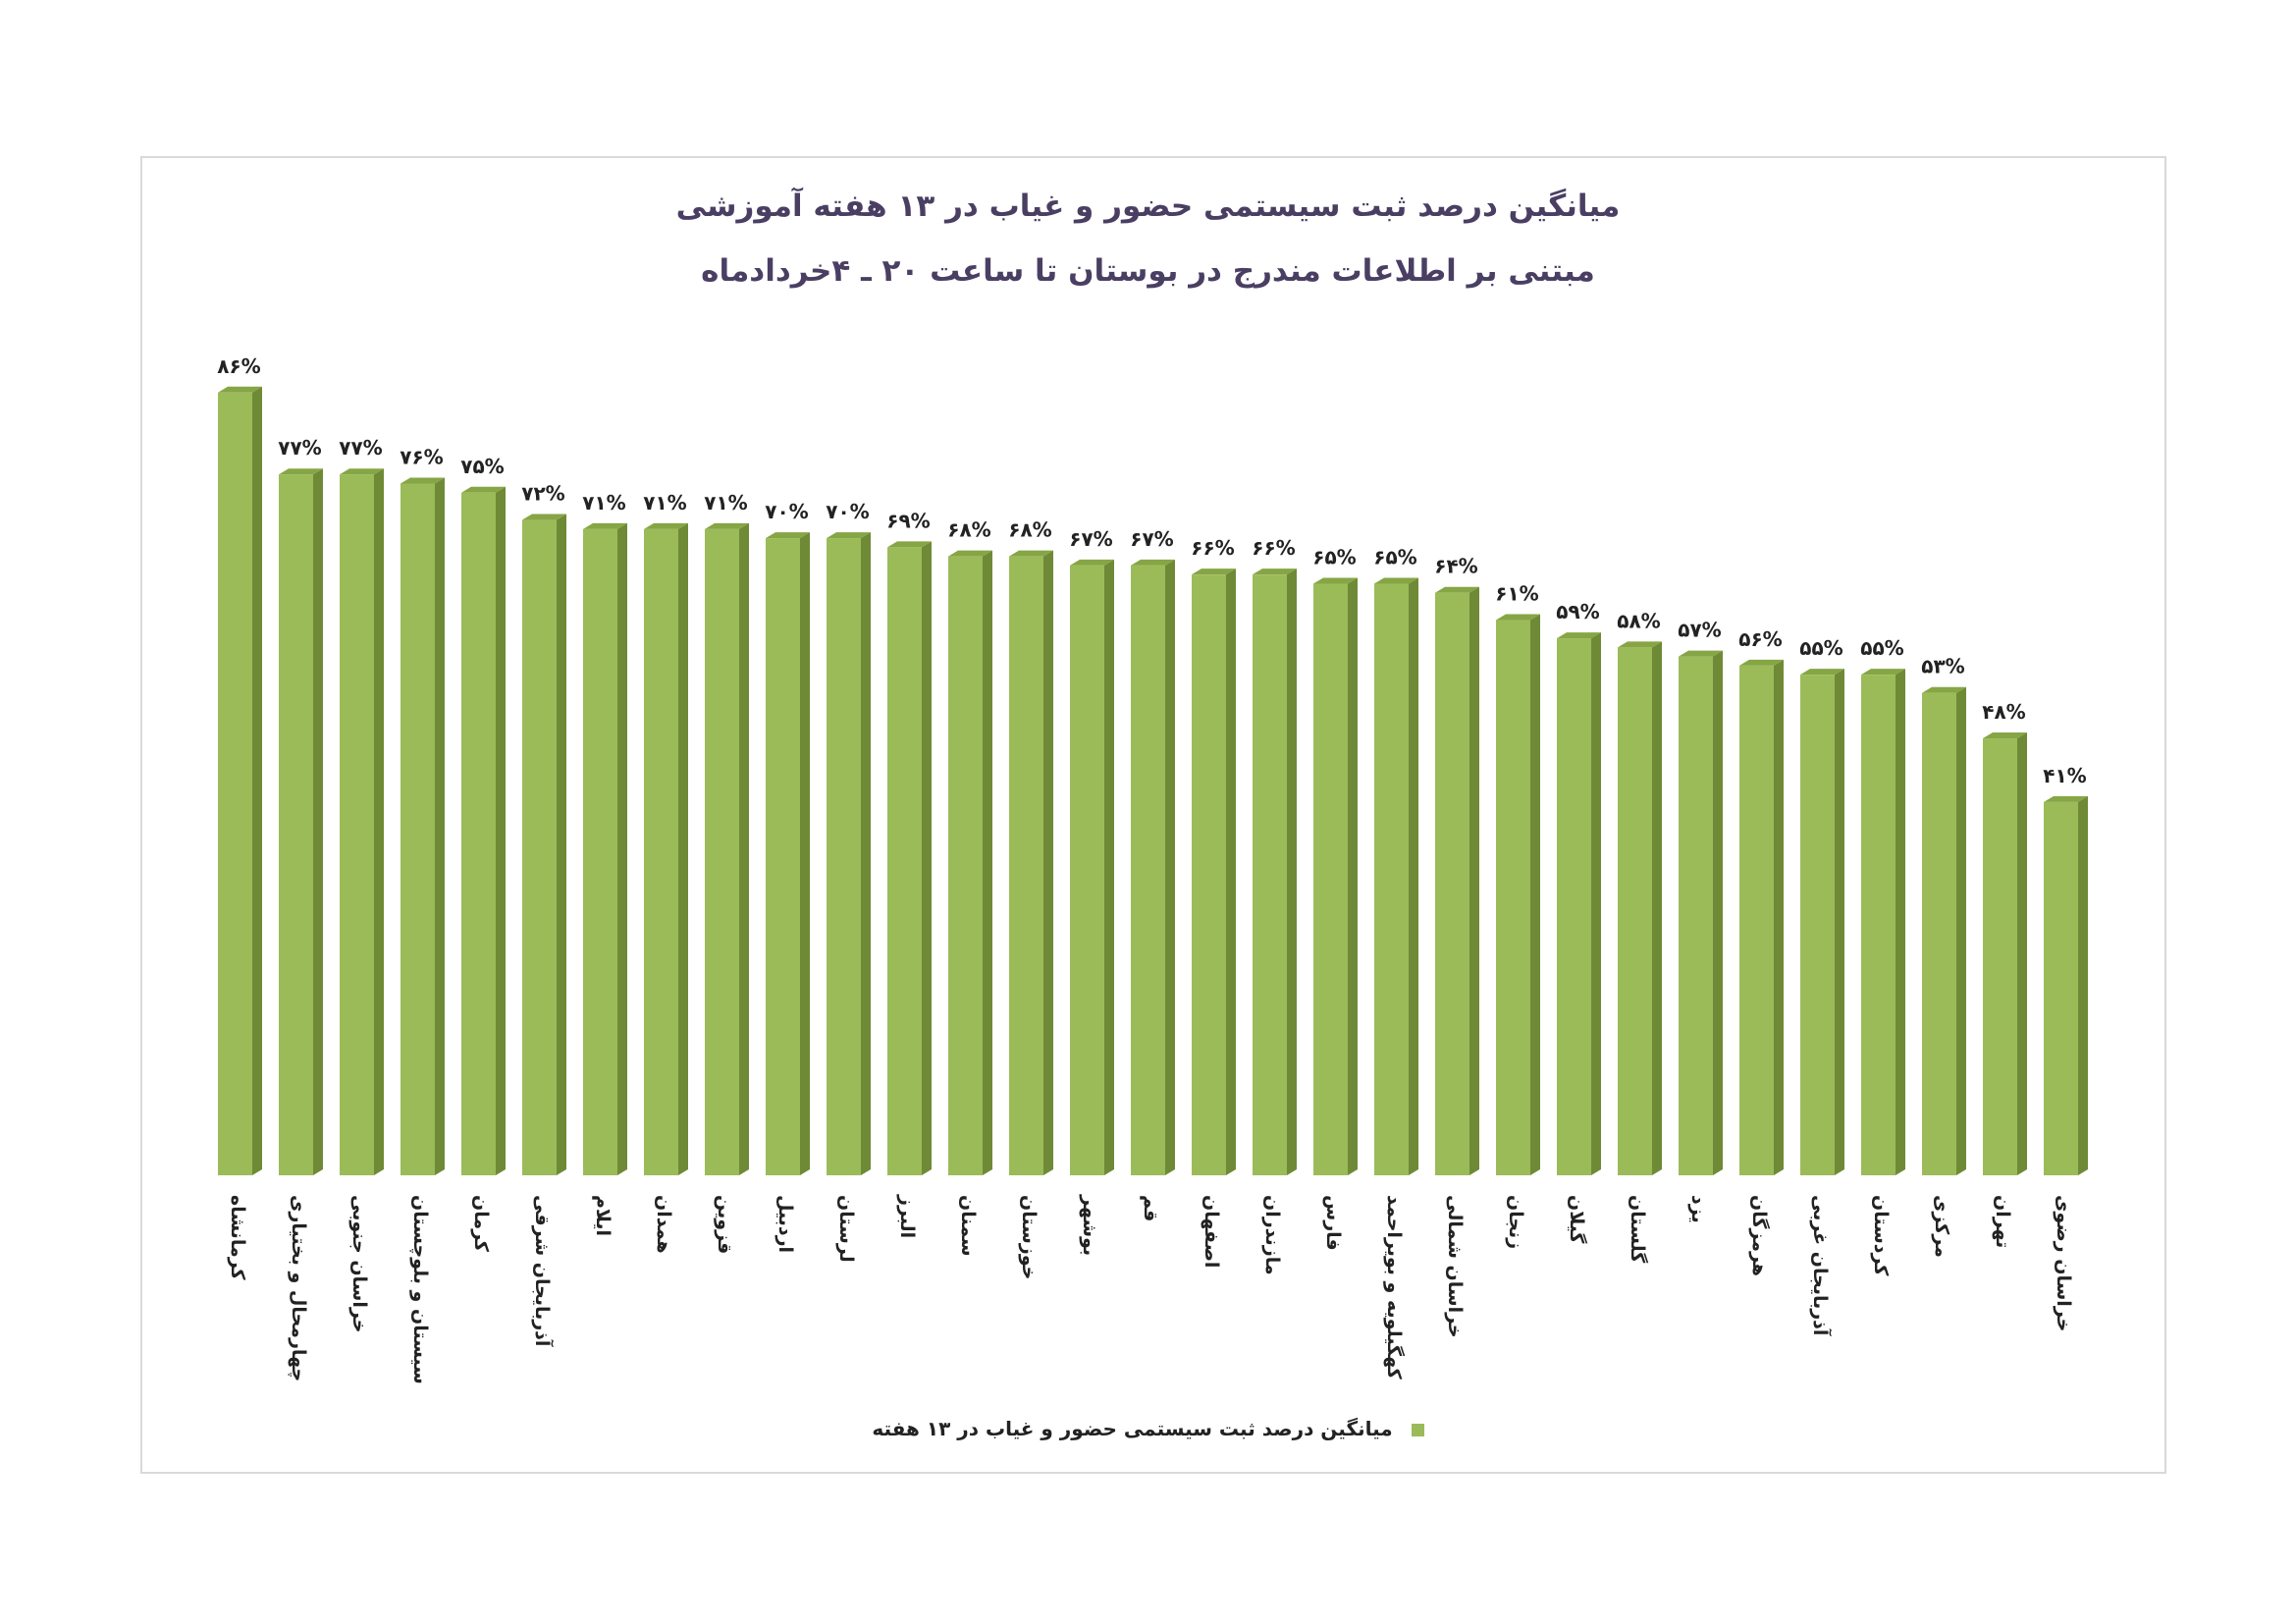  Describe the element at coordinates (907, 1216) in the screenshot. I see `category-label: البرز` at that location.